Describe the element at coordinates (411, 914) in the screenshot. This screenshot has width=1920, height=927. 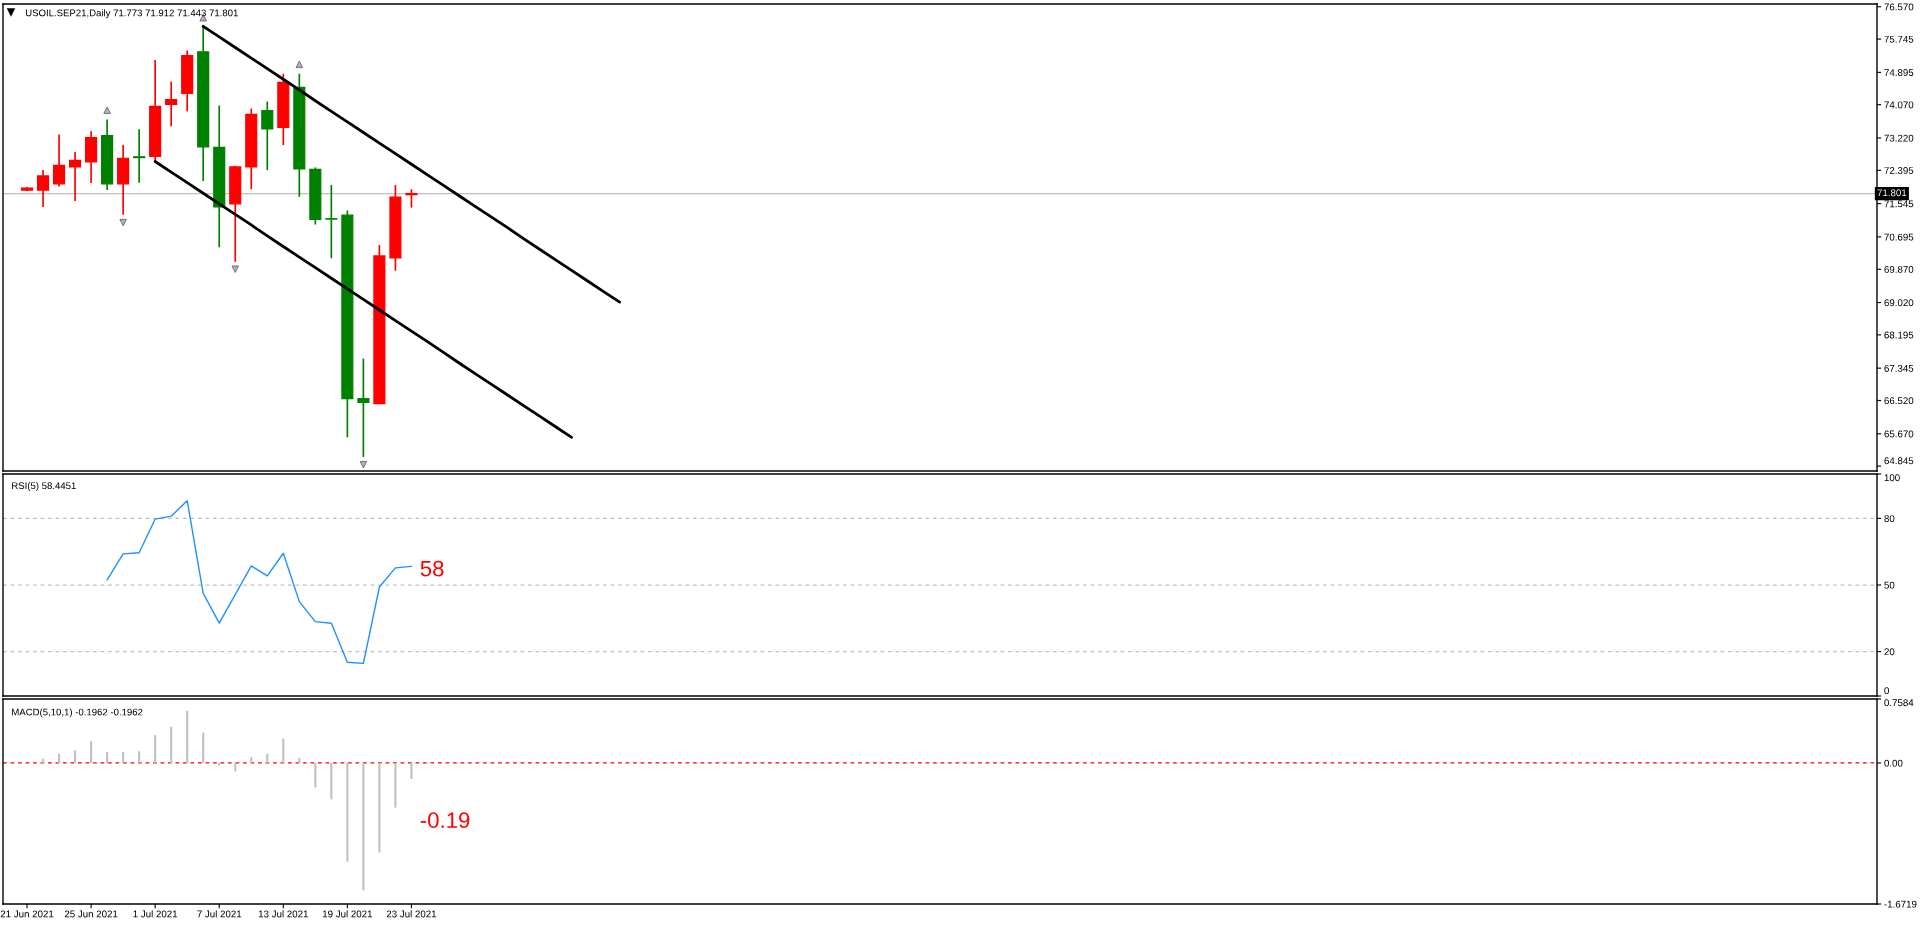
I see `x-tick-label: 23 Jul 2021` at that location.